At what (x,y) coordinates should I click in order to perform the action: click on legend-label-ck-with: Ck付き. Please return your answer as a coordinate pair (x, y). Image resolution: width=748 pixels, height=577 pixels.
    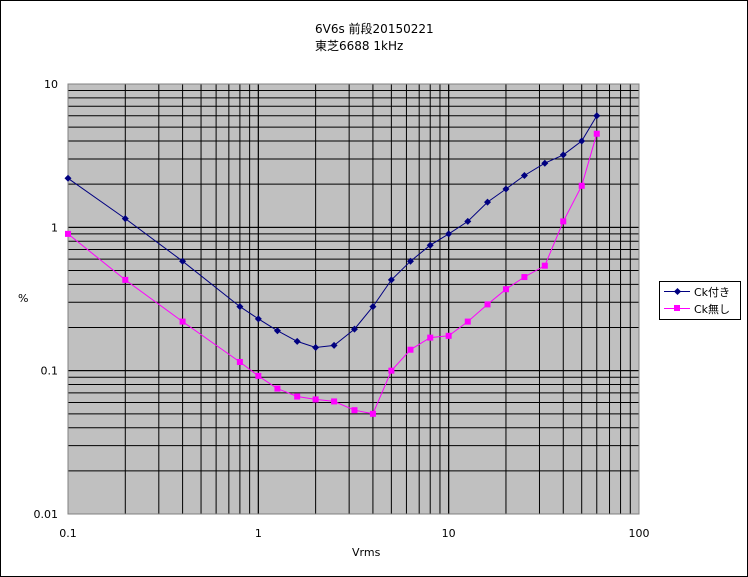
    Looking at the image, I should click on (712, 292).